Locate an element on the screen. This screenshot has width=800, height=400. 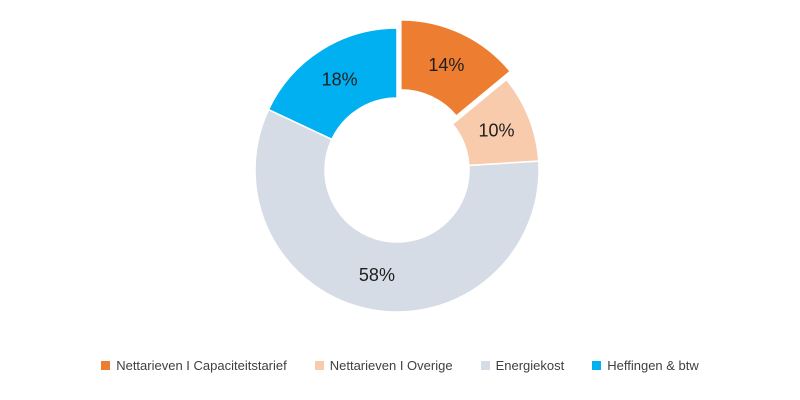
legend-item-energiekost: Energiekost is located at coordinates (522, 365).